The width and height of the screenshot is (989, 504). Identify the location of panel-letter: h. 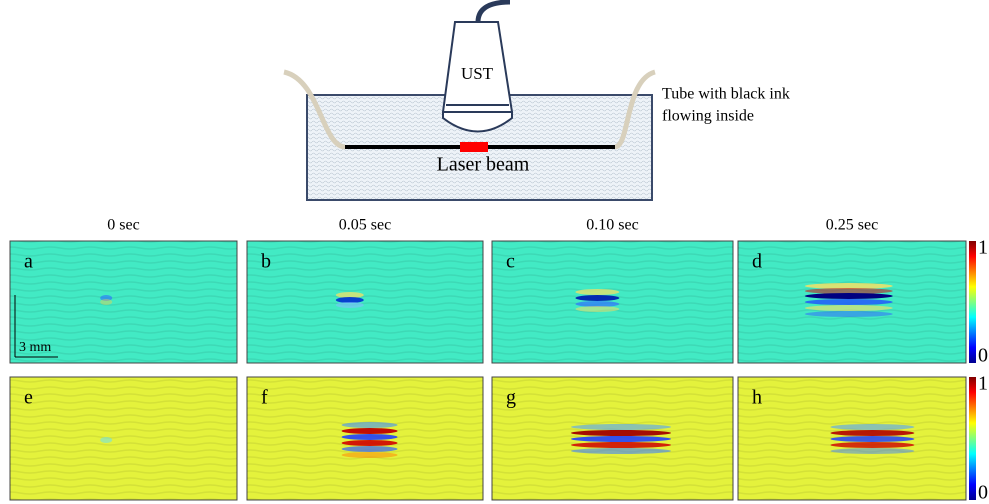
(757, 398).